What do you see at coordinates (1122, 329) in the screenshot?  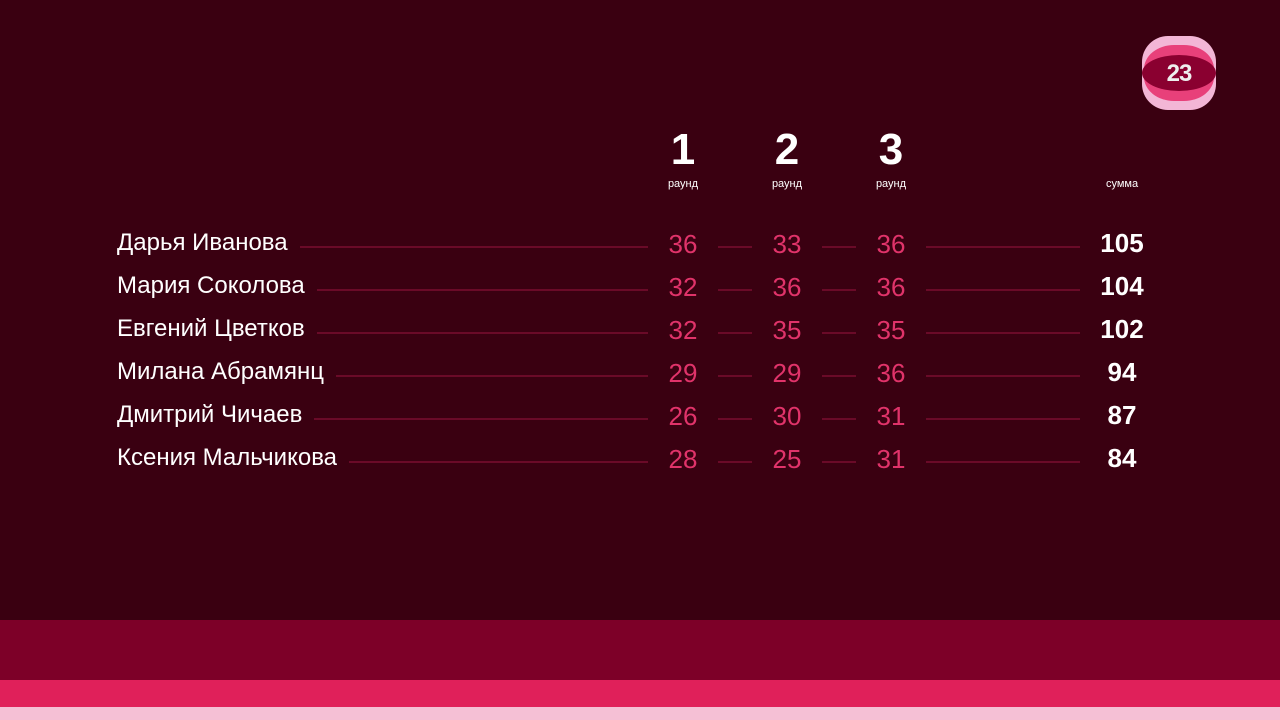 I see `total-score: 102` at bounding box center [1122, 329].